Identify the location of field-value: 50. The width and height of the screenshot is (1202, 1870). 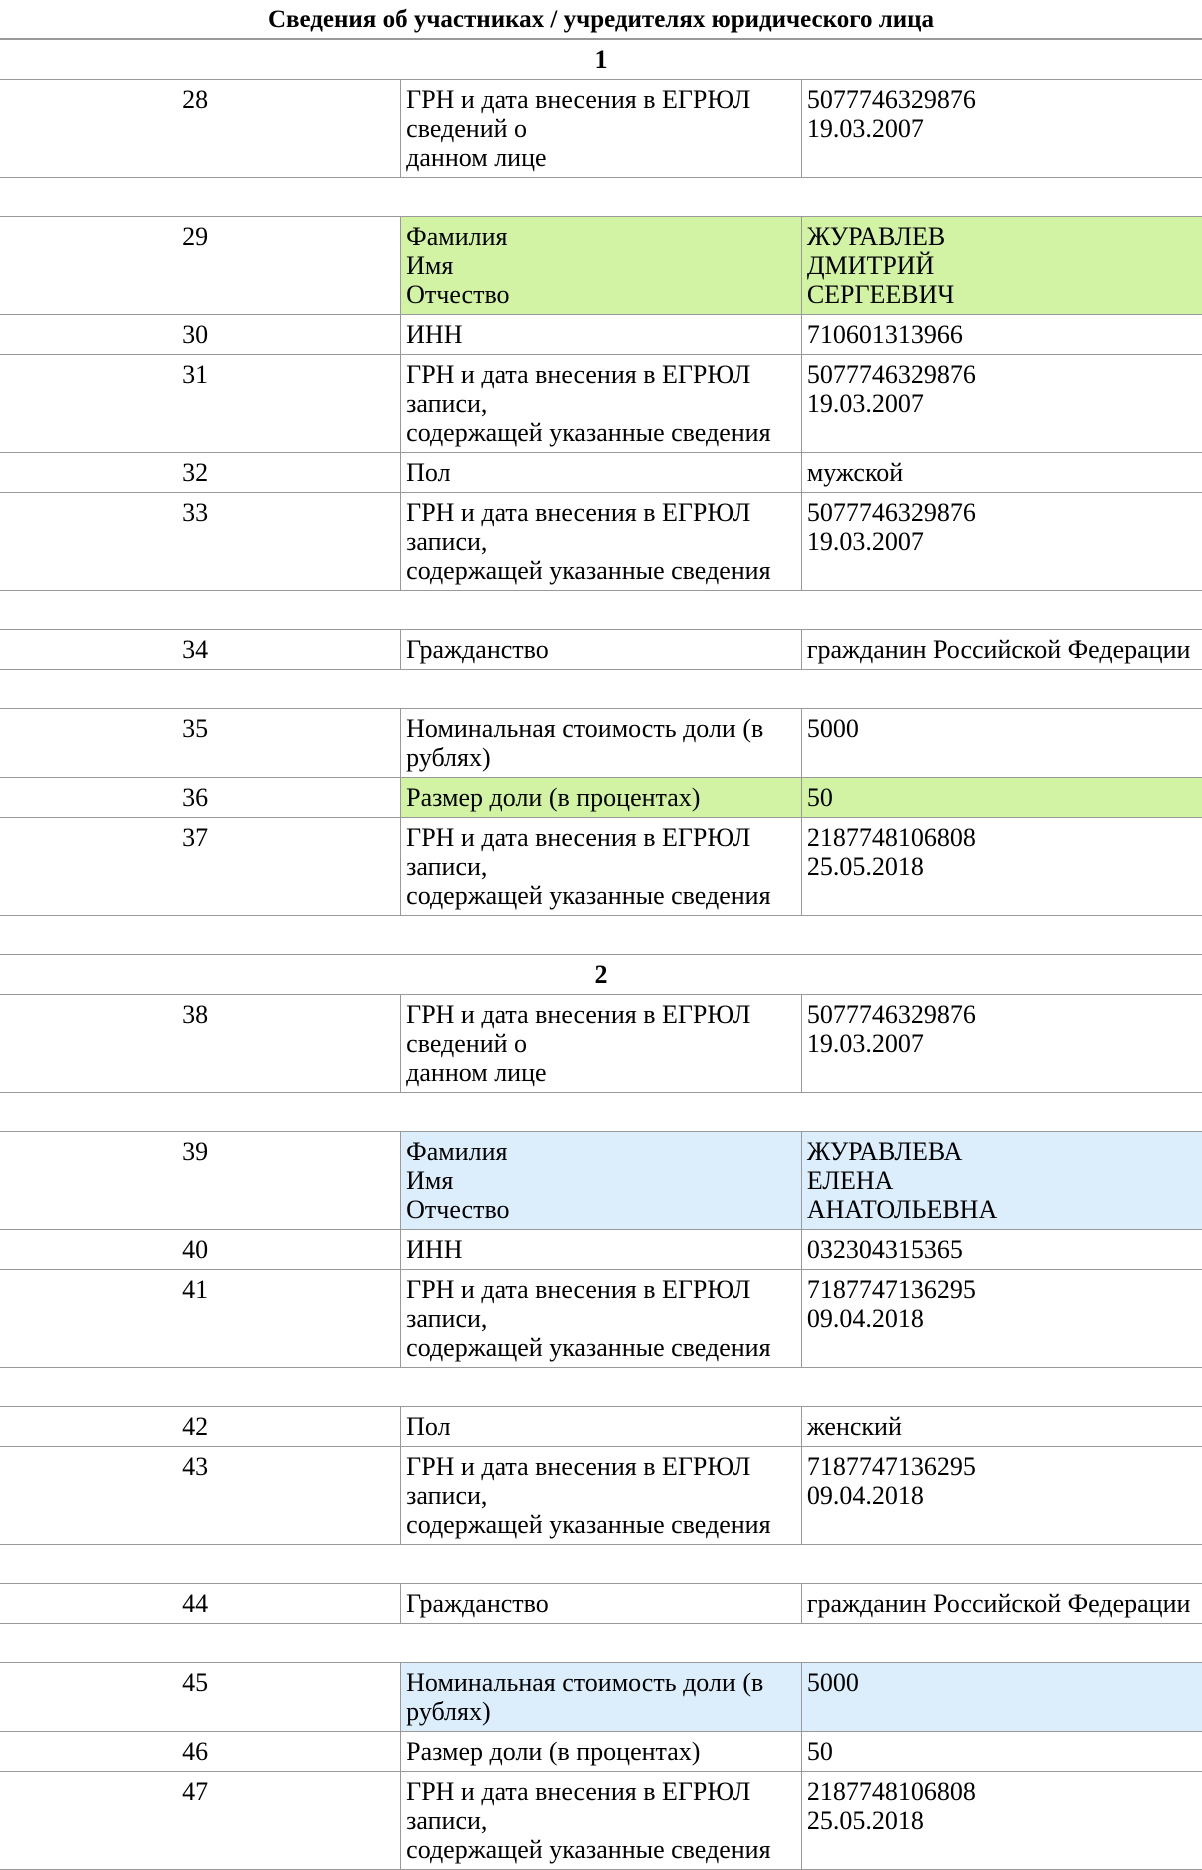
(1001, 797).